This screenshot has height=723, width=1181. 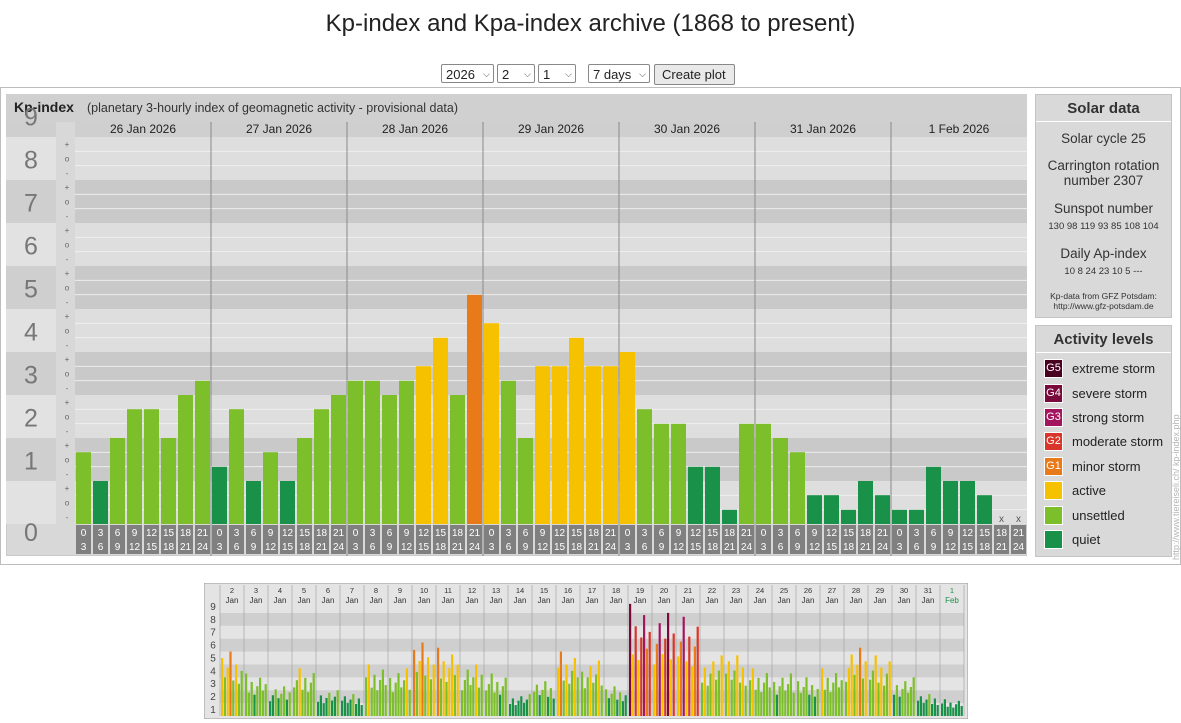 I want to click on level-swatch: G5, so click(x=1053, y=368).